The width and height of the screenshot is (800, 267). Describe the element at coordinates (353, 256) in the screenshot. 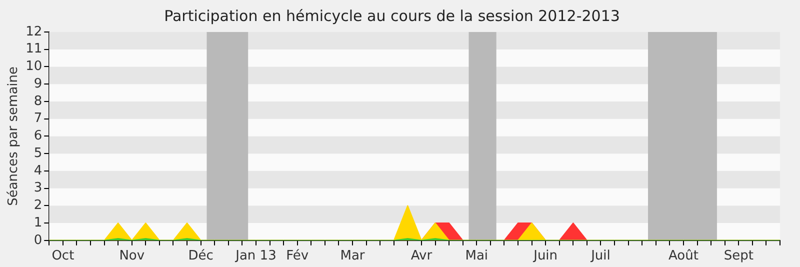

I see `x-tick-label: Mar` at that location.